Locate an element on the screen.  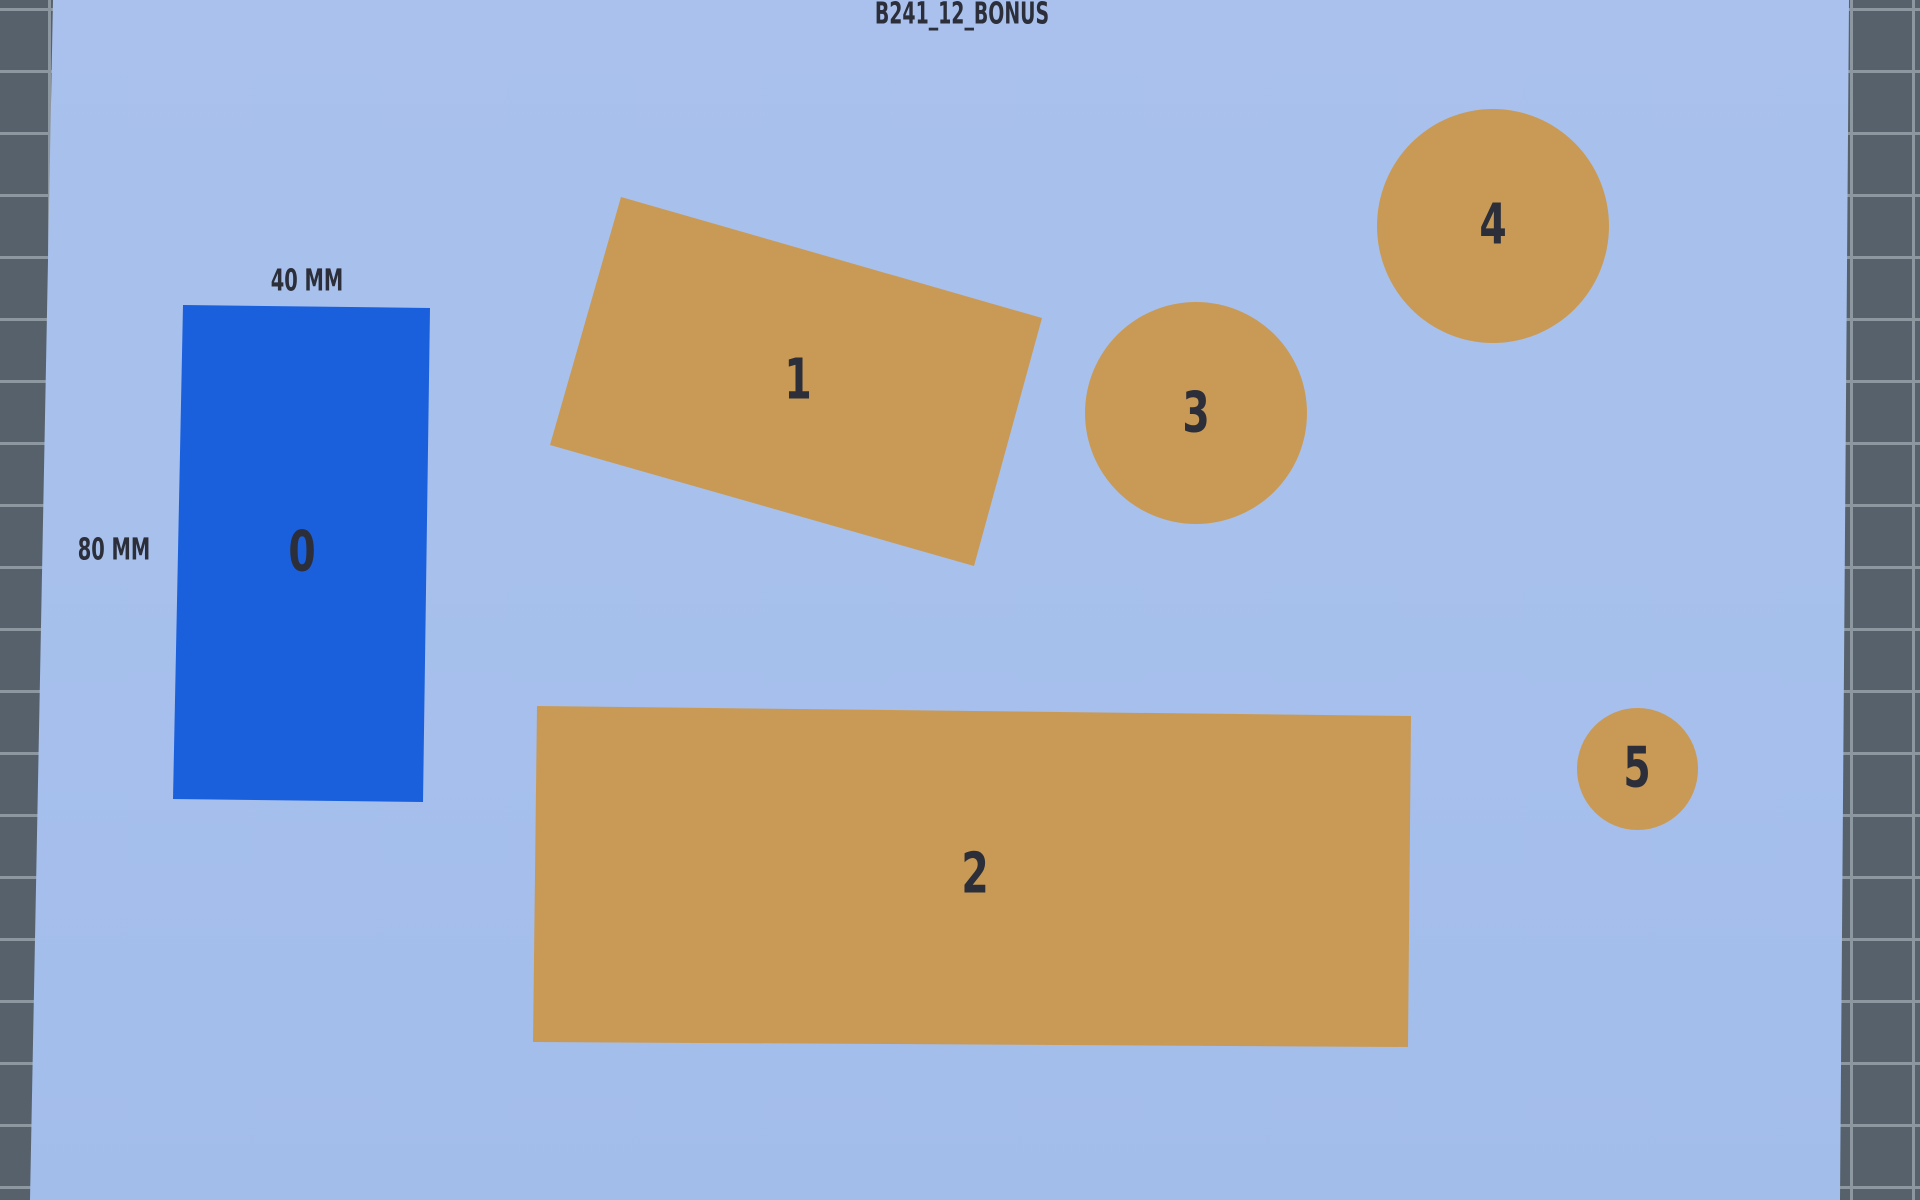
shape-number-5: 5 is located at coordinates (1637, 768).